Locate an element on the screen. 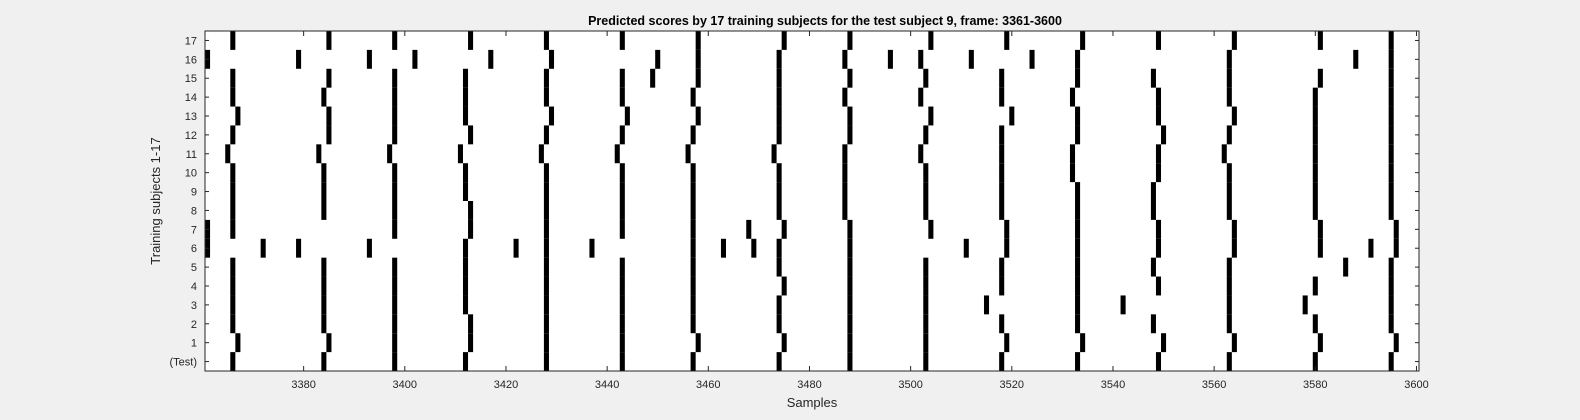  y-tick-label: 17 is located at coordinates (191, 41).